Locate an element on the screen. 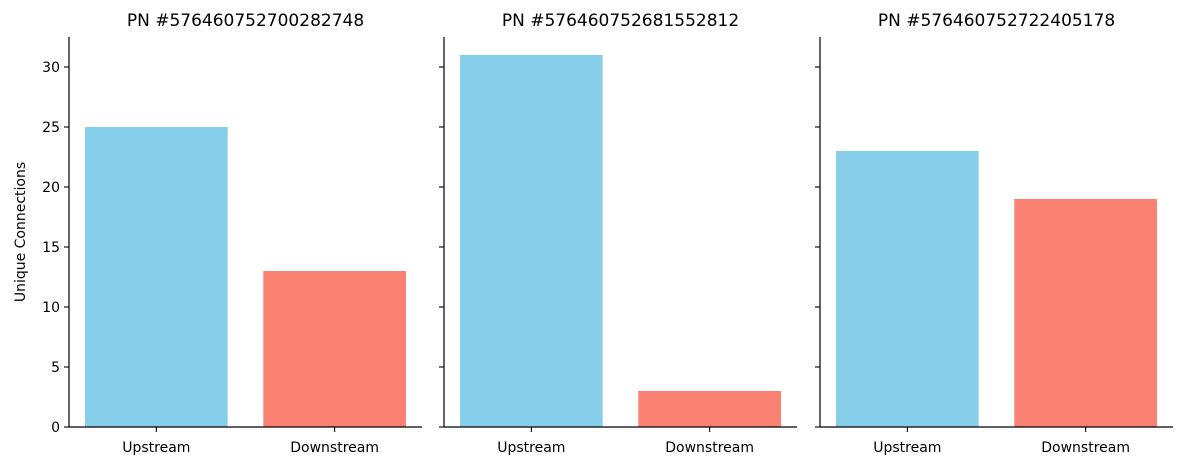 The height and width of the screenshot is (468, 1188). panel-title: PN #576460752681552812 is located at coordinates (620, 21).